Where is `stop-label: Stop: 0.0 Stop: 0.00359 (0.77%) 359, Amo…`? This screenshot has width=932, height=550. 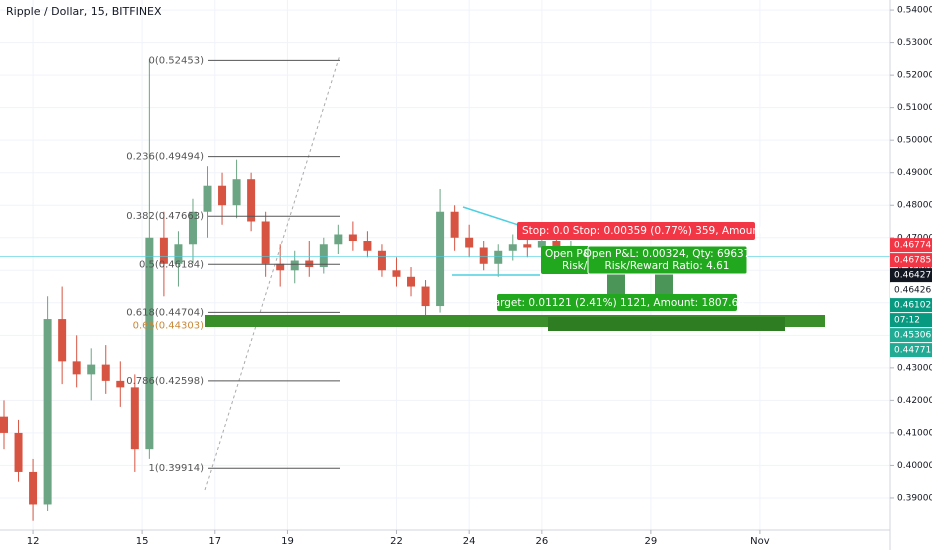
stop-label: Stop: 0.0 Stop: 0.00359 (0.77%) 359, Amo… is located at coordinates (656, 231).